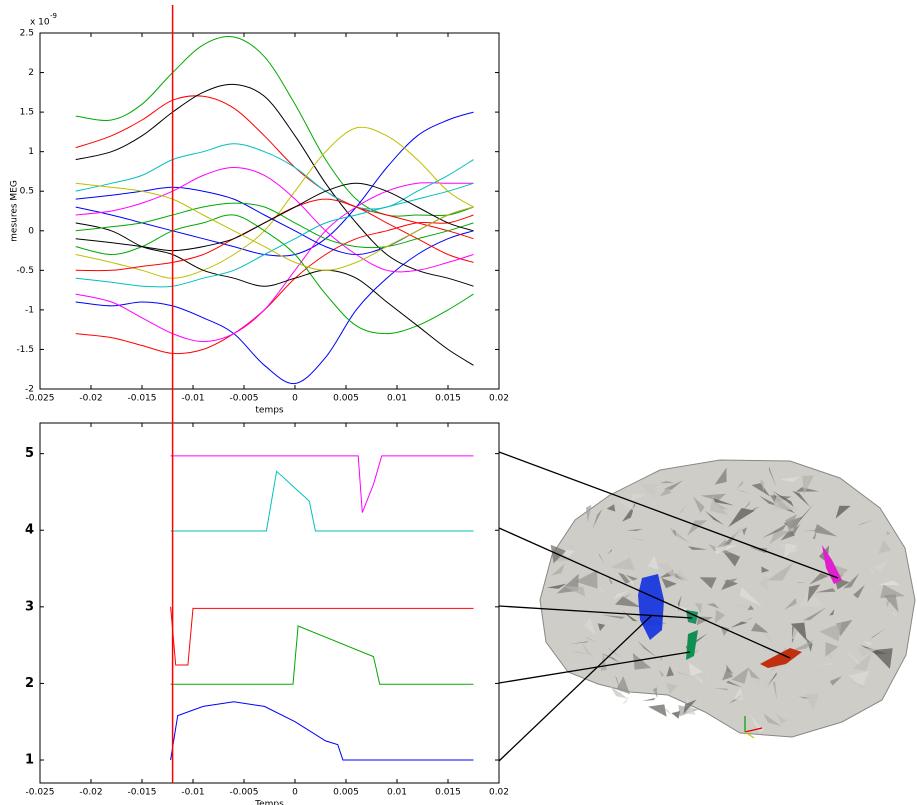 The height and width of the screenshot is (805, 917). Describe the element at coordinates (31, 152) in the screenshot. I see `y-tick-label: 1` at that location.